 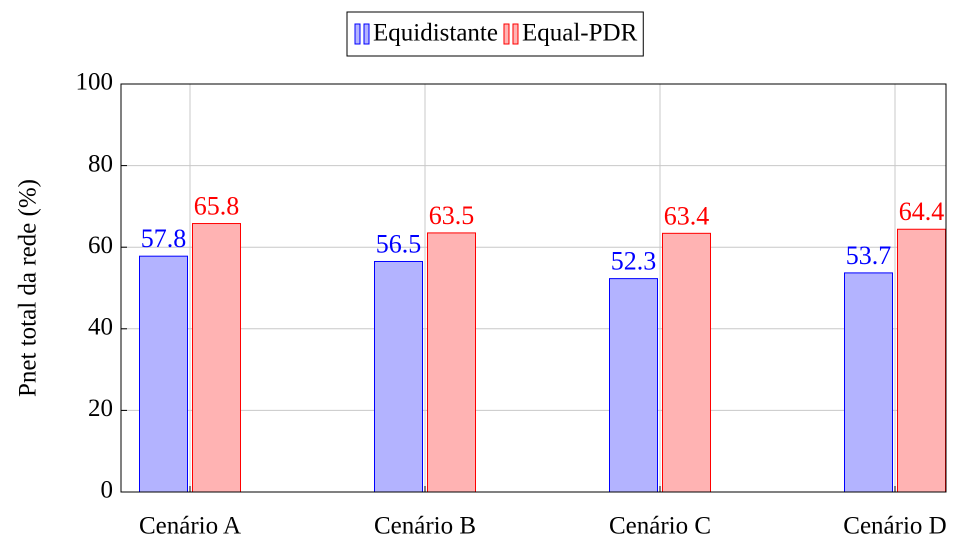 What do you see at coordinates (100, 245) in the screenshot?
I see `y-tick-label: 60` at bounding box center [100, 245].